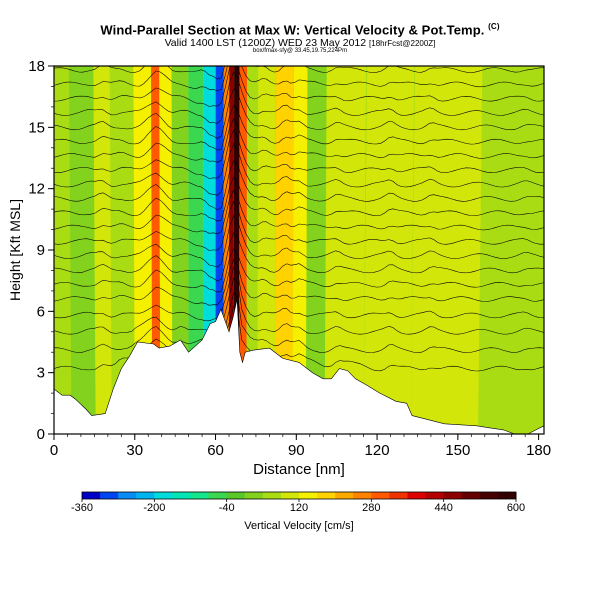  I want to click on colorbar-tick-label: -40, so click(227, 508).